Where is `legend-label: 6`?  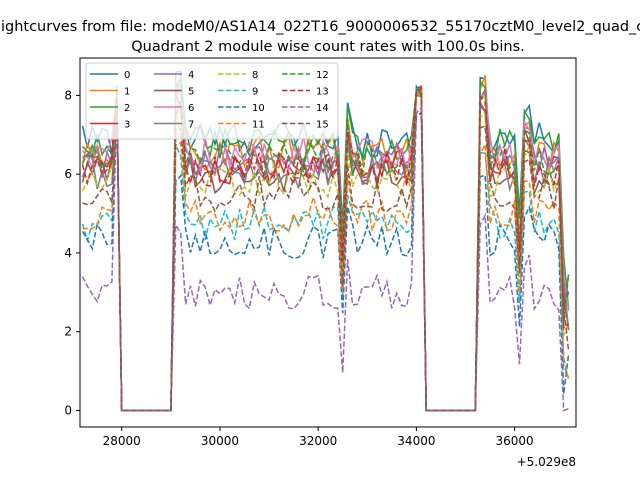 legend-label: 6 is located at coordinates (191, 108).